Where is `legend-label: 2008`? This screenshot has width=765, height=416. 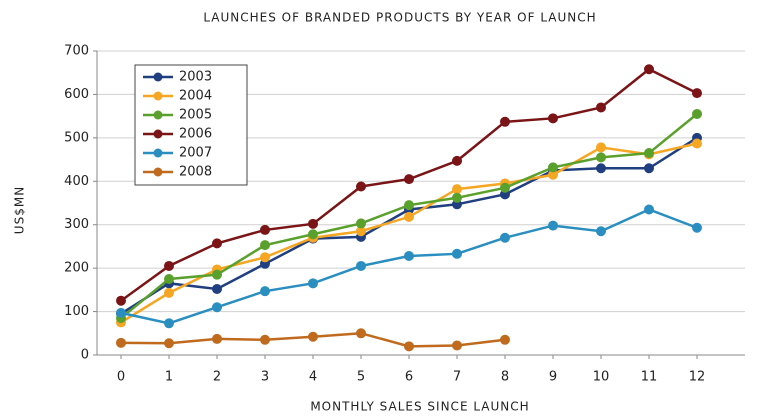
legend-label: 2008 is located at coordinates (195, 172).